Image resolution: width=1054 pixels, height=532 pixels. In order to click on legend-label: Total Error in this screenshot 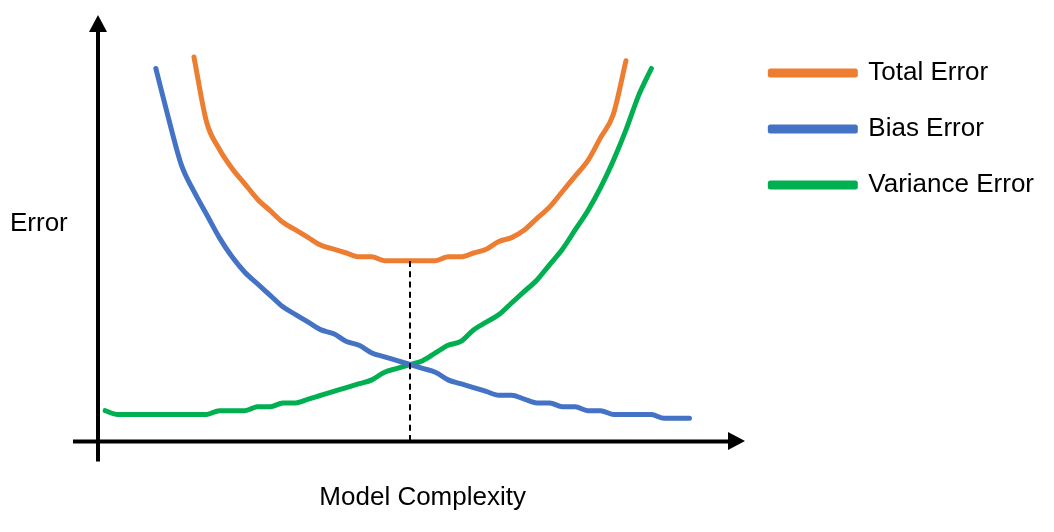, I will do `click(928, 71)`.